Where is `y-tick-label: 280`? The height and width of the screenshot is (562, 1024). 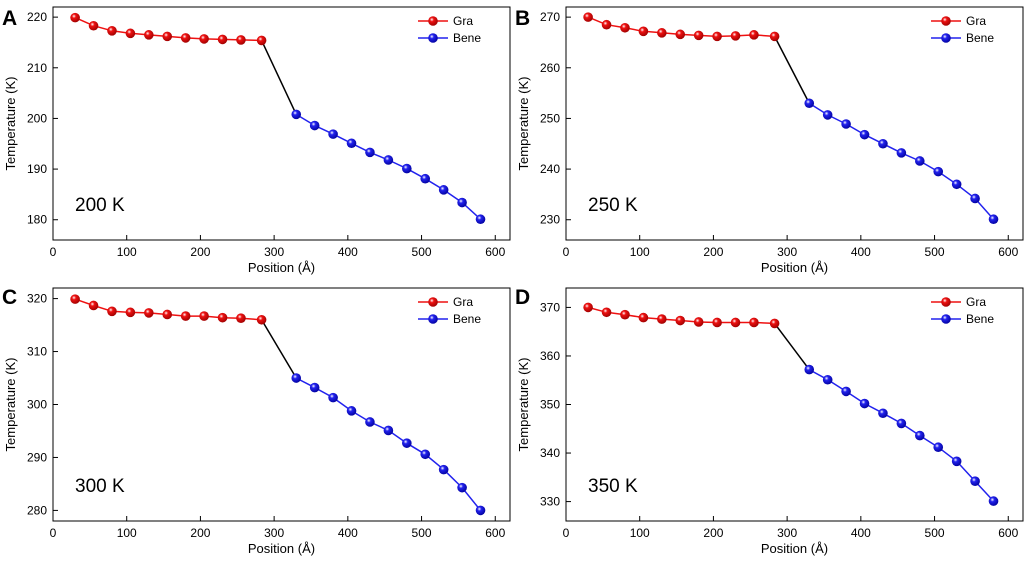 y-tick-label: 280 is located at coordinates (37, 510).